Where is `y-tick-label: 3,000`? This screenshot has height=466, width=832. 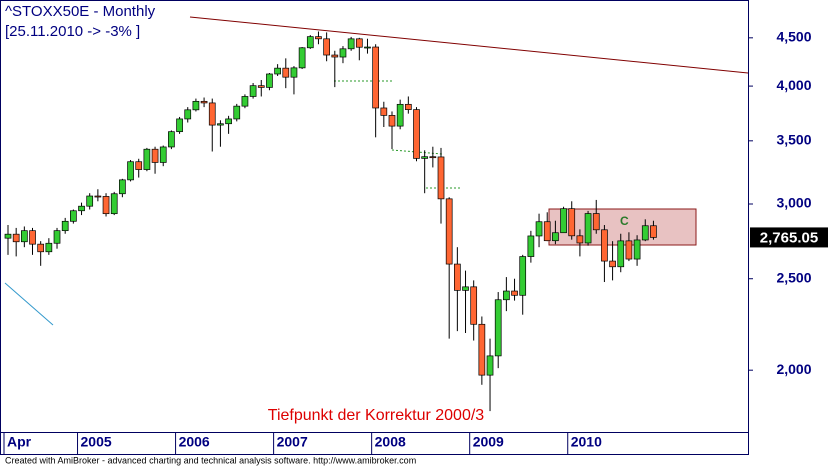
y-tick-label: 3,000 is located at coordinates (793, 203).